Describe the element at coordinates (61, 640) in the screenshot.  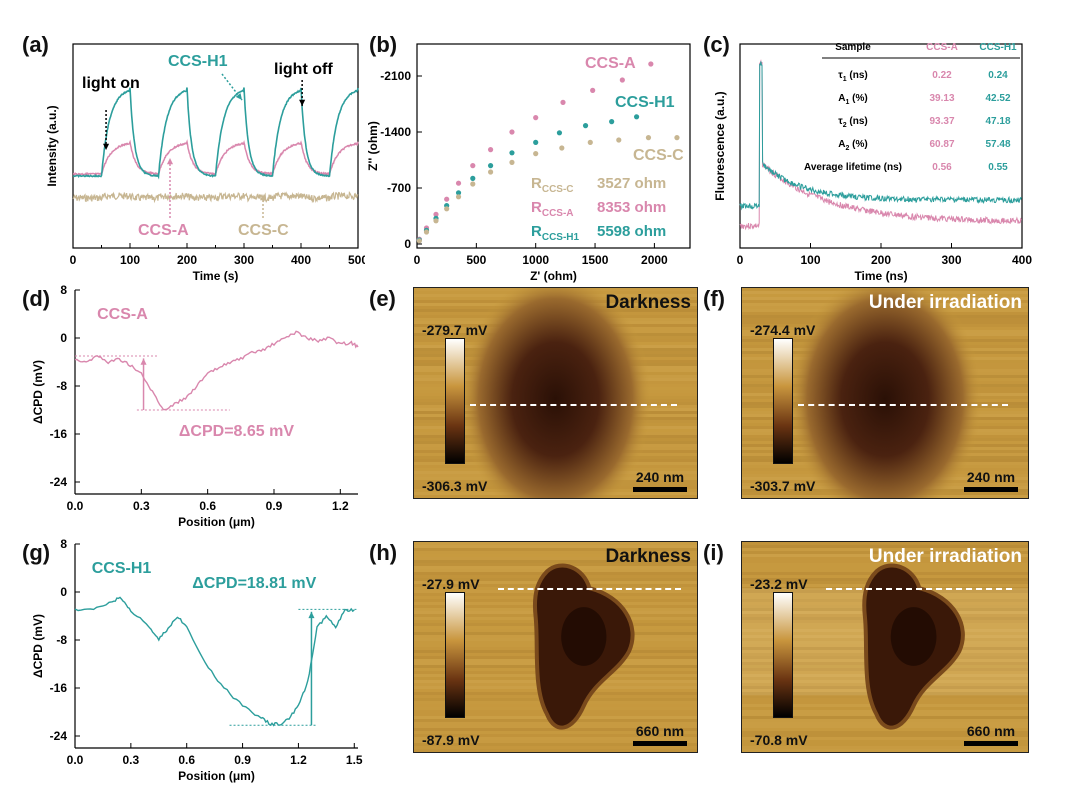
I see `y-tick-label-g: -8` at that location.